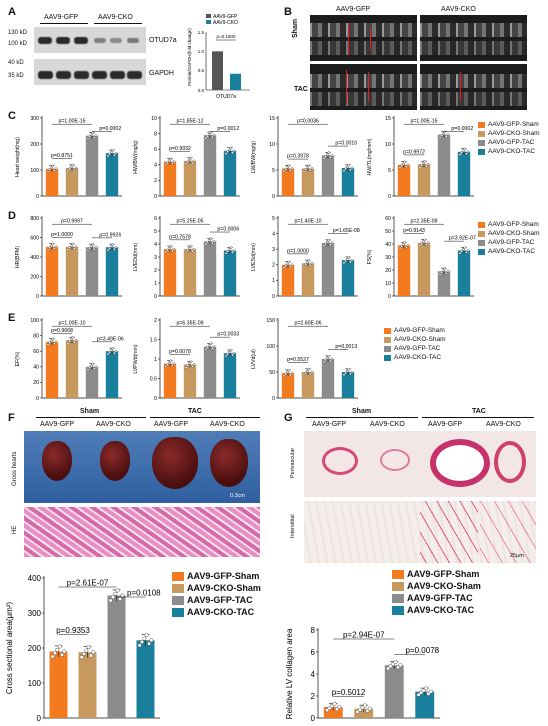 The height and width of the screenshot is (726, 548). Describe the element at coordinates (308, 222) in the screenshot. I see `p-value: p=1.40E-10` at that location.